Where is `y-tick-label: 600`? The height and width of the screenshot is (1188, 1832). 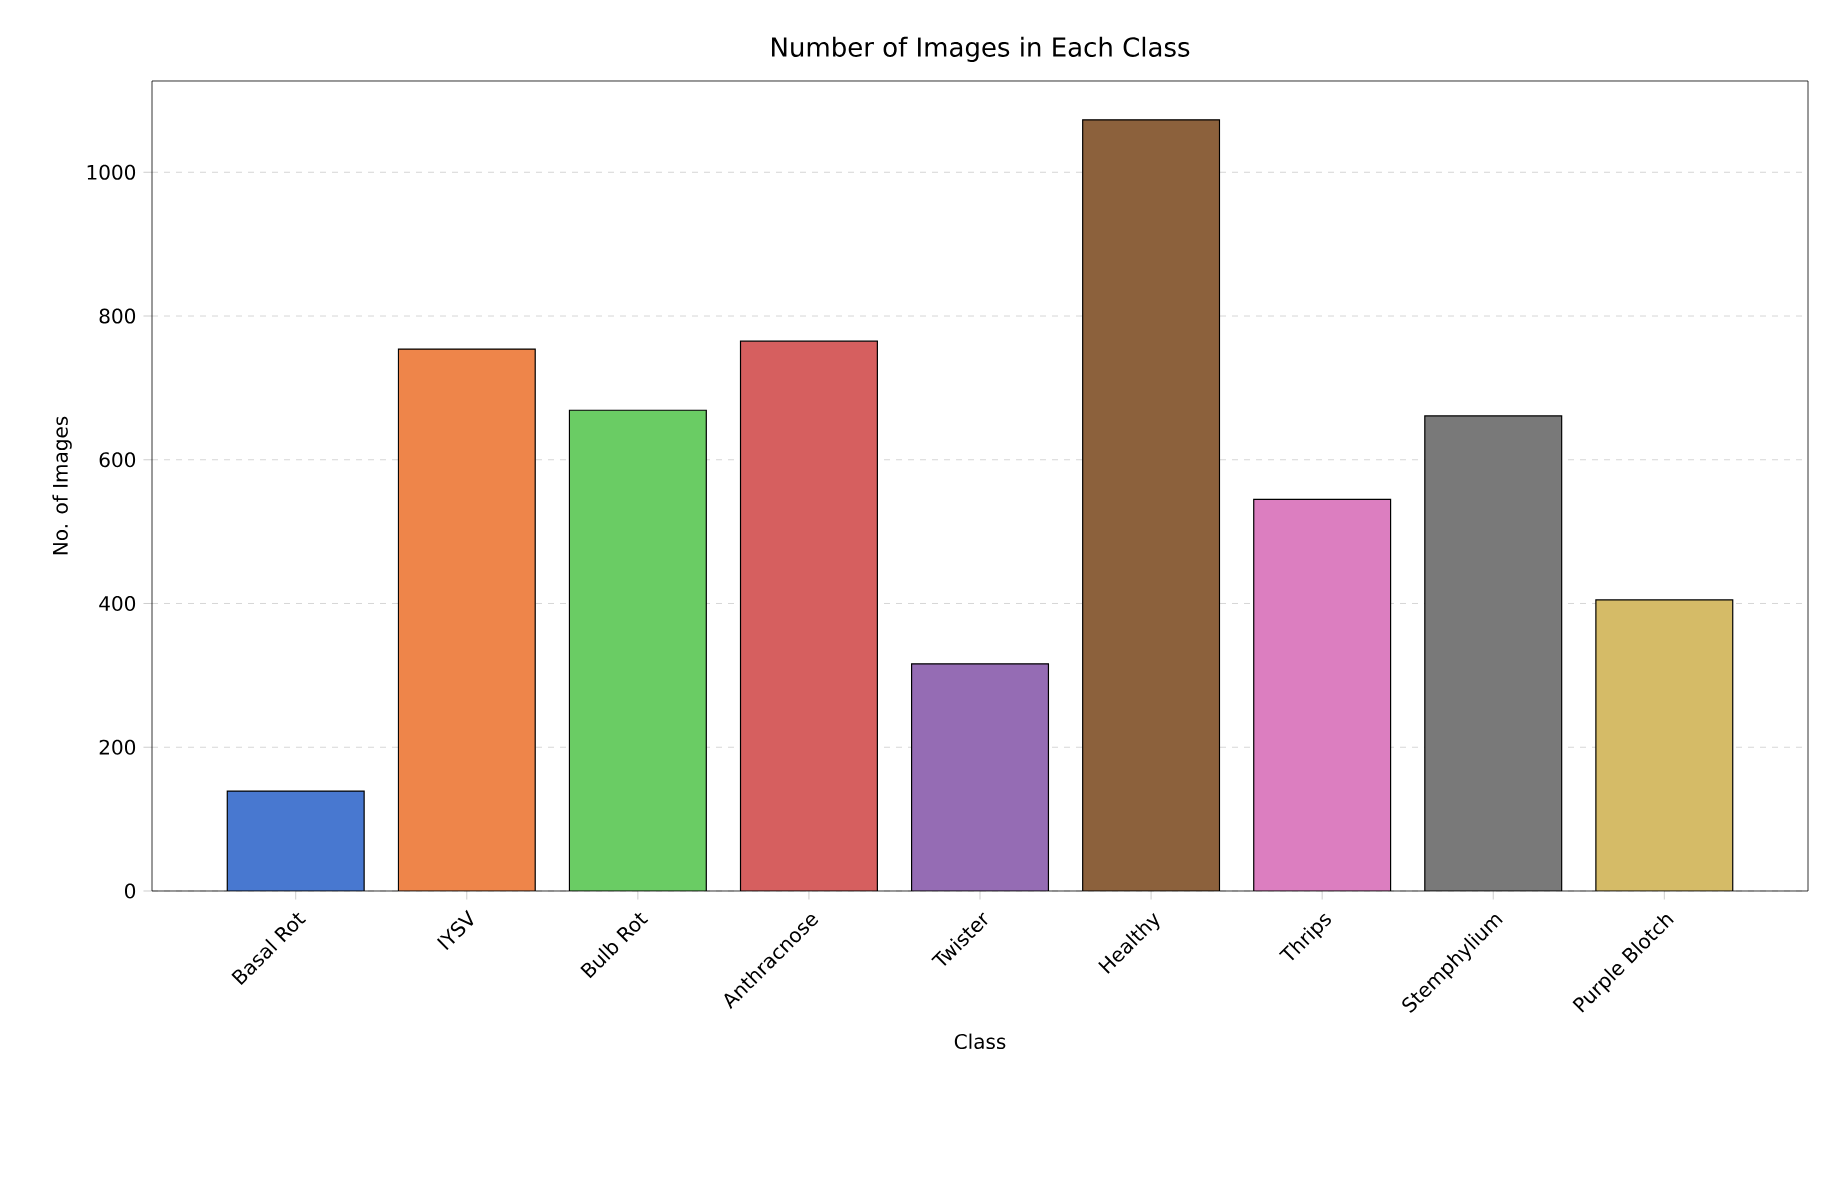
y-tick-label: 600 is located at coordinates (117, 460).